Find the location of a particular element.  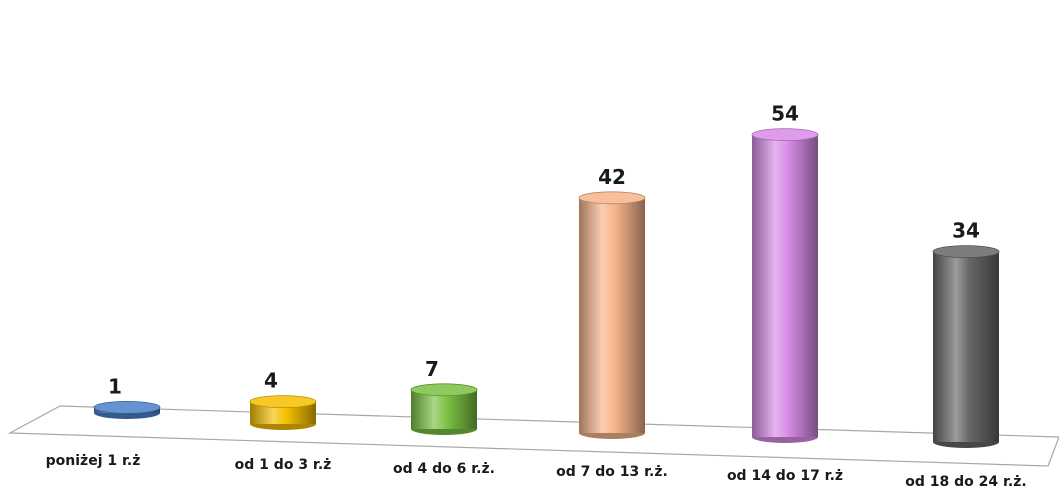

data-label-od-7-do-13-r: 42 is located at coordinates (612, 177).